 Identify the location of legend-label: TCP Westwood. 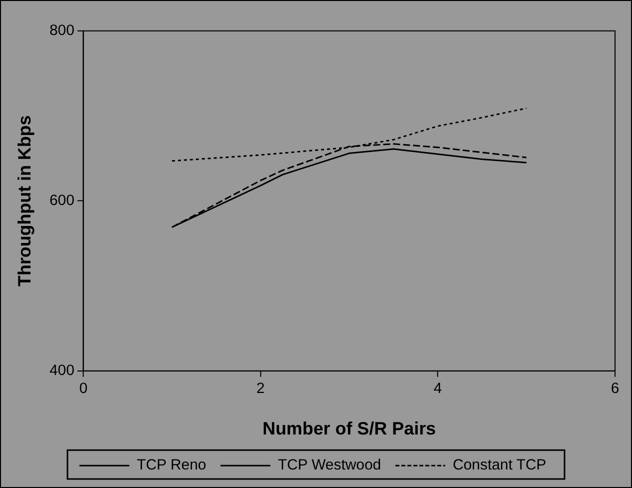
(330, 465).